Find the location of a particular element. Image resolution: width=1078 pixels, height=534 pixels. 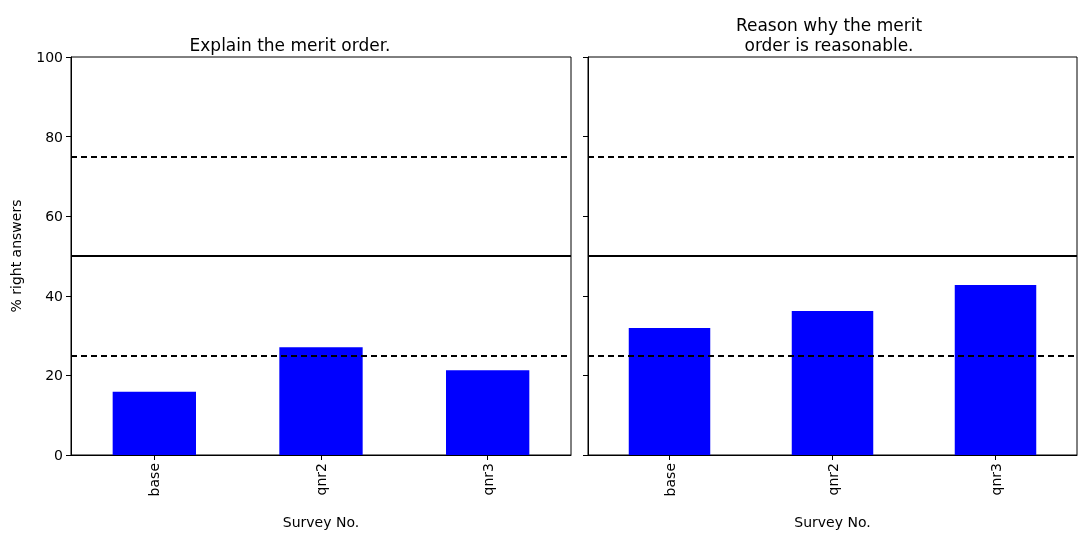

y-tick-label: 40 is located at coordinates (54, 295).